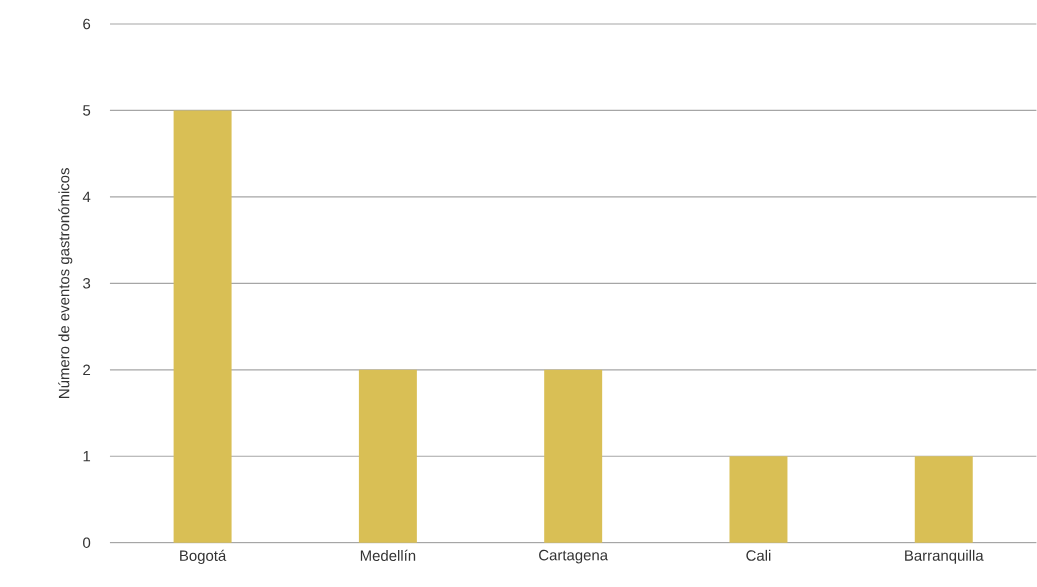 This screenshot has height=587, width=1037. I want to click on y-tick-label: 1, so click(87, 456).